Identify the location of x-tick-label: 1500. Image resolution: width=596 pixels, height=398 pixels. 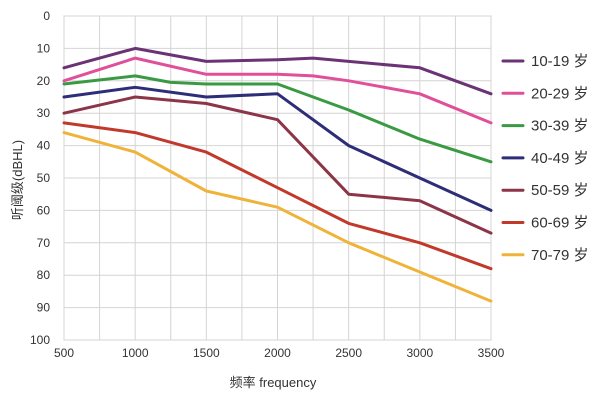
(206, 353).